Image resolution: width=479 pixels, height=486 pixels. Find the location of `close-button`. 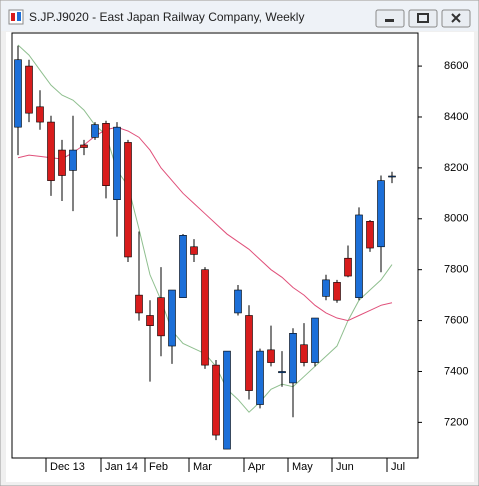

close-button is located at coordinates (456, 18).